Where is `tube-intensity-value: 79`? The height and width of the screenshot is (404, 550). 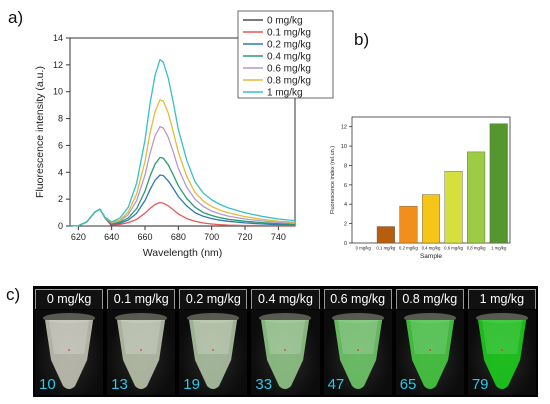
tube-intensity-value: 79 is located at coordinates (480, 384).